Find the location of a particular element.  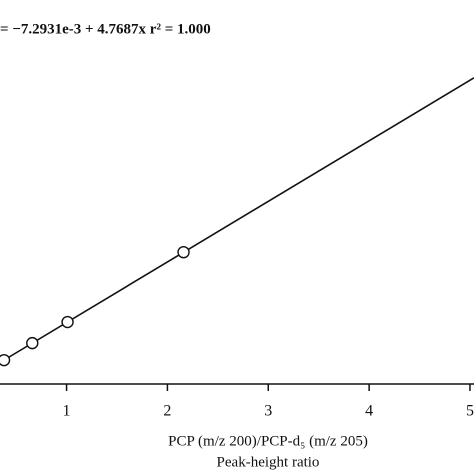

x-tick-label: 3 is located at coordinates (268, 411).